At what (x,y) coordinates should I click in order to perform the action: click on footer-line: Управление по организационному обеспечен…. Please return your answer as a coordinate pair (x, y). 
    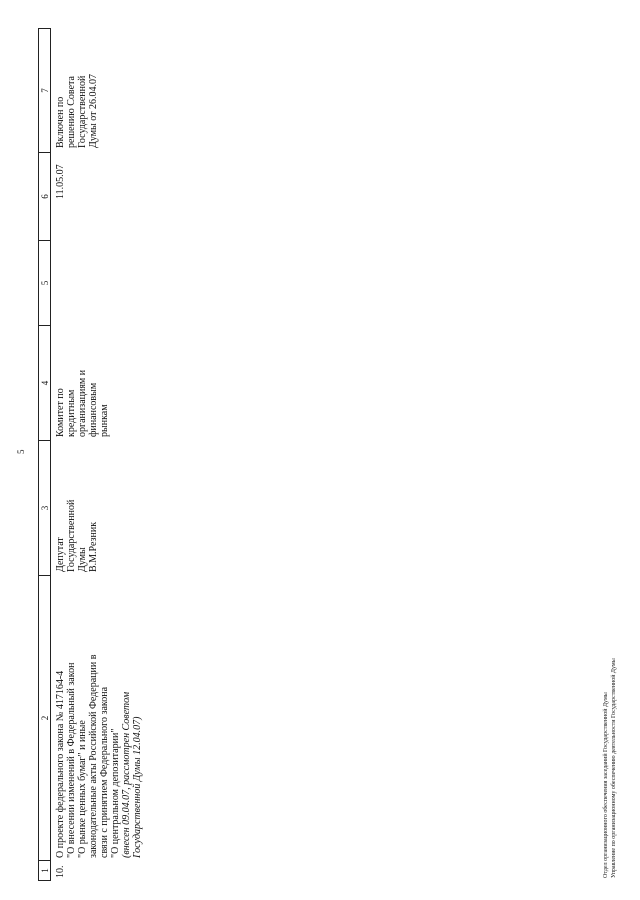
    Looking at the image, I should click on (614, 768).